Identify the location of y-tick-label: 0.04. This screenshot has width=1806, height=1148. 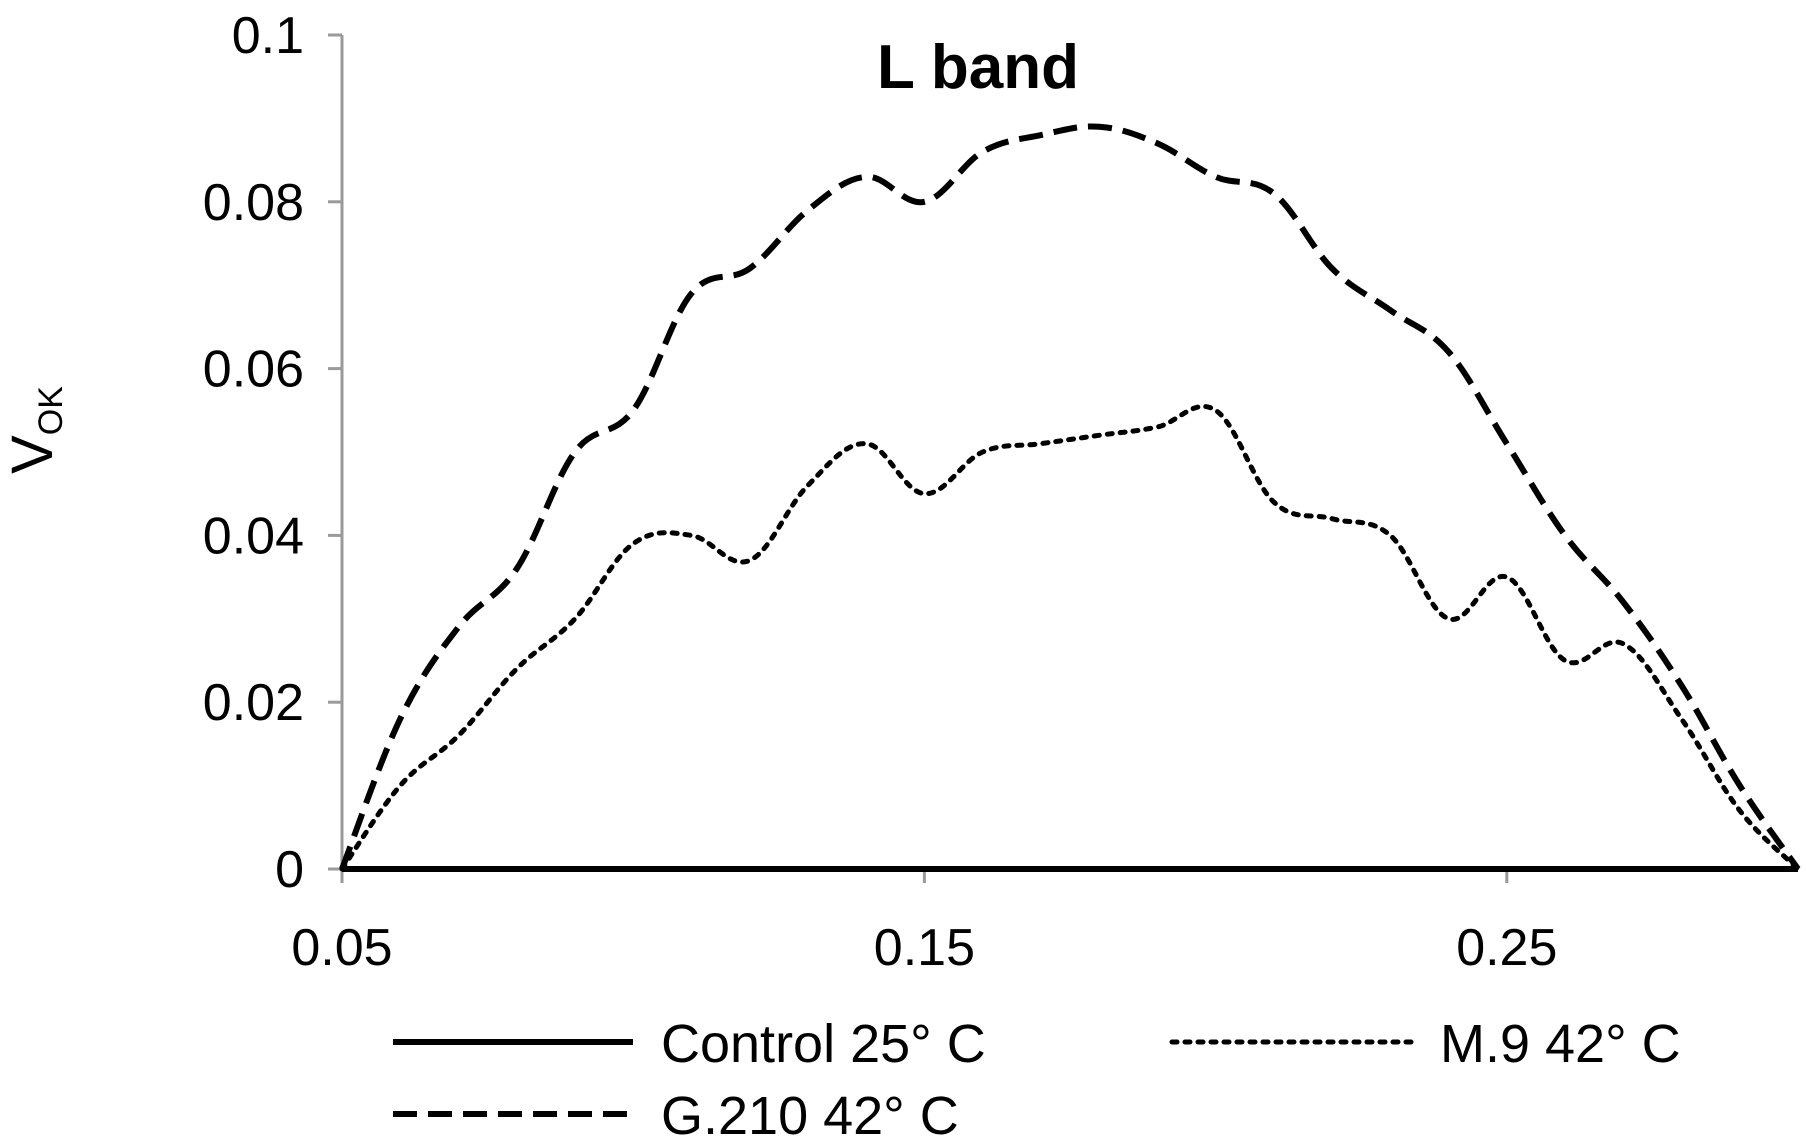
(253, 536).